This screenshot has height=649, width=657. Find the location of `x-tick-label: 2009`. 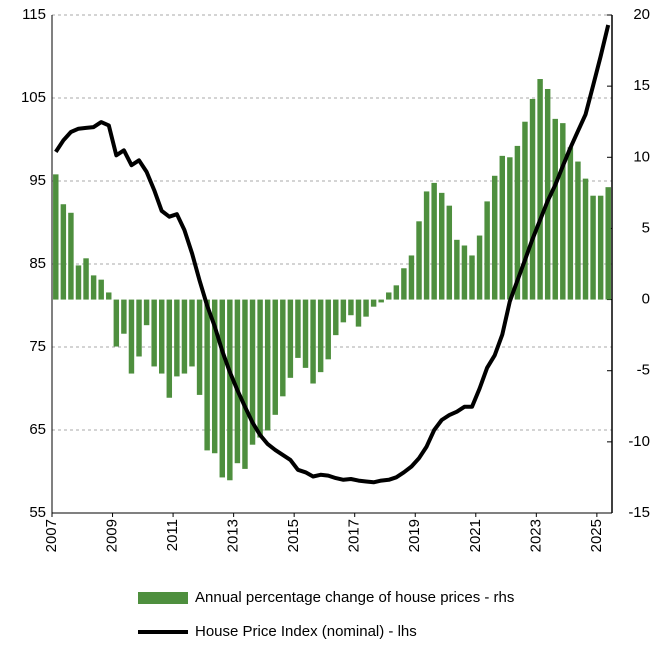

x-tick-label: 2009 is located at coordinates (112, 535).